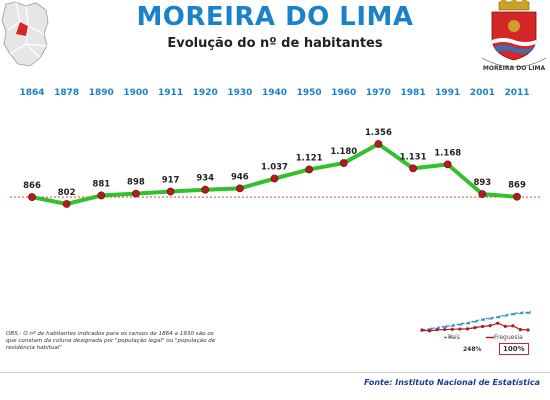  I want to click on year-label: 1970, so click(378, 93).